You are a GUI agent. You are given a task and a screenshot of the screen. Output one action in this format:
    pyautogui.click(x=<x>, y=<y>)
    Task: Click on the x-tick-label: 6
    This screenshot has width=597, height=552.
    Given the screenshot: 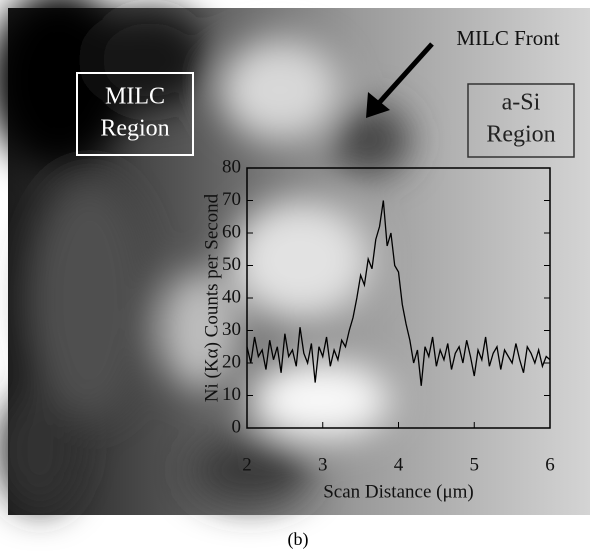 What is the action you would take?
    pyautogui.click(x=550, y=464)
    